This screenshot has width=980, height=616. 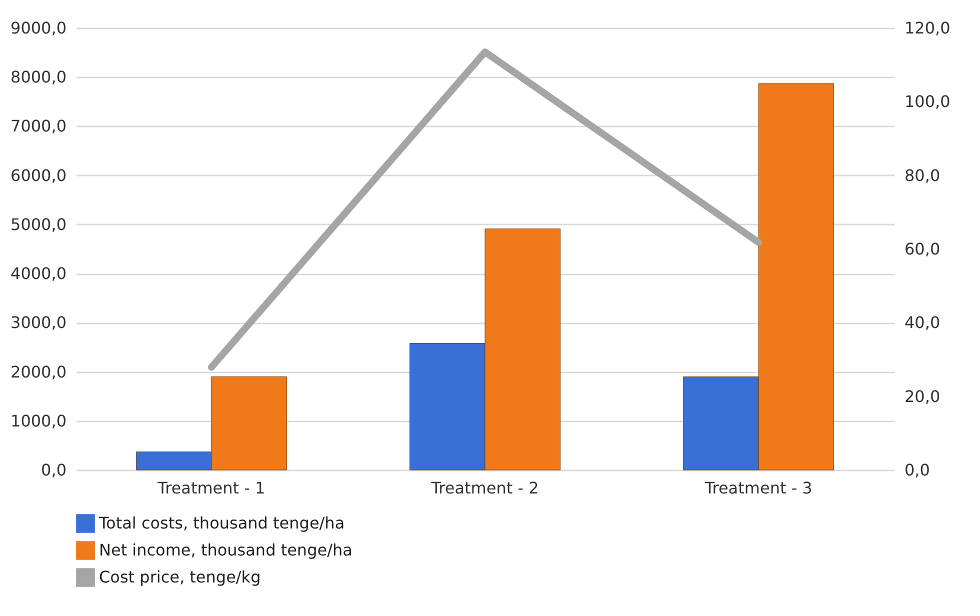 What do you see at coordinates (917, 470) in the screenshot?
I see `y2-tick-label: 0,0` at bounding box center [917, 470].